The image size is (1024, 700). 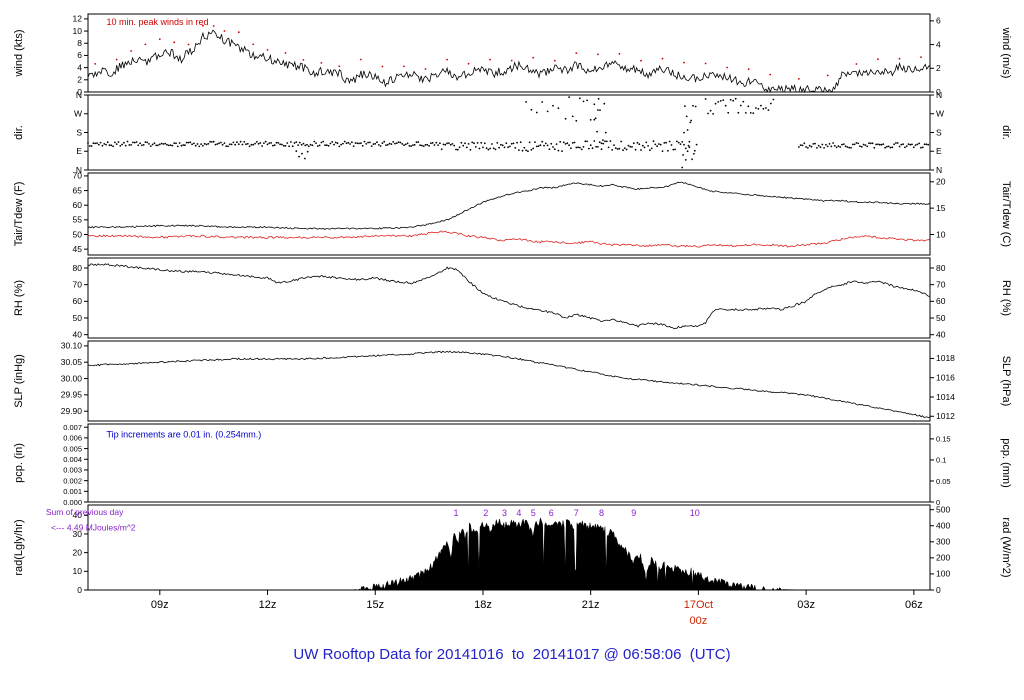 I want to click on series-rh, so click(x=508, y=296).